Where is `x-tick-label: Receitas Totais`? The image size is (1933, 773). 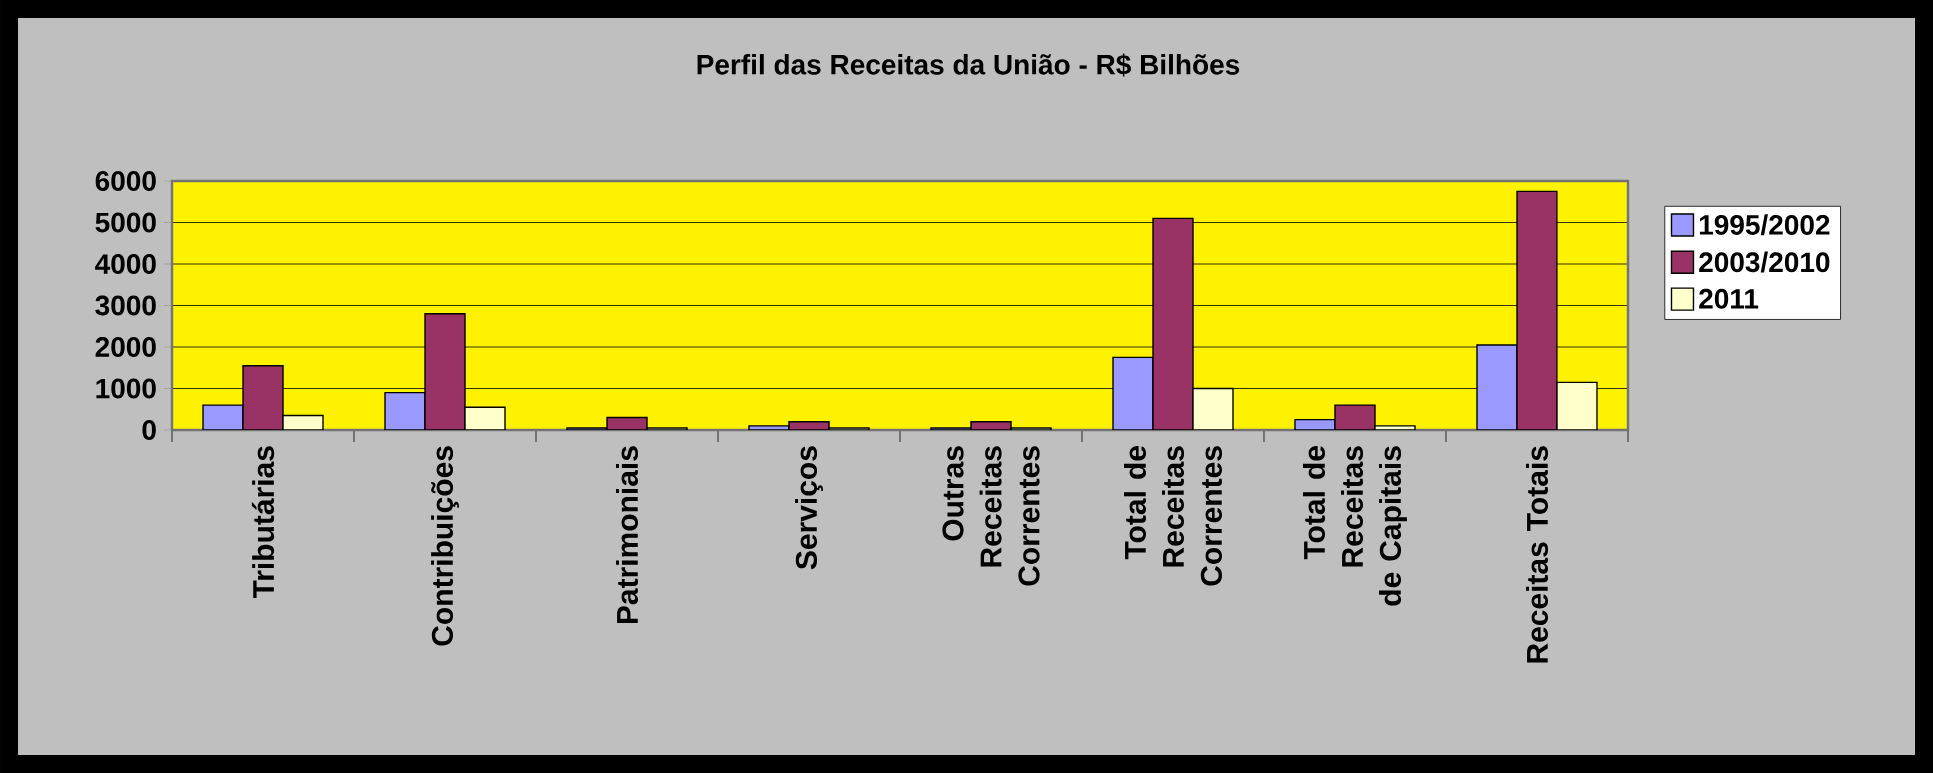 x-tick-label: Receitas Totais is located at coordinates (1536, 554).